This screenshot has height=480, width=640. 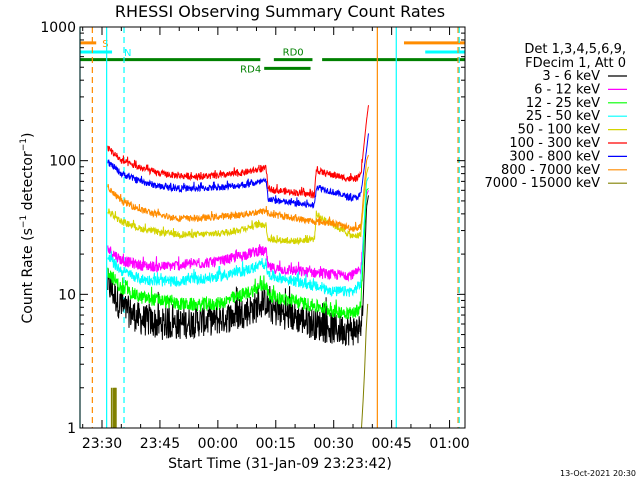 What do you see at coordinates (28, 135) in the screenshot?
I see `y-axis-label-end: )` at bounding box center [28, 135].